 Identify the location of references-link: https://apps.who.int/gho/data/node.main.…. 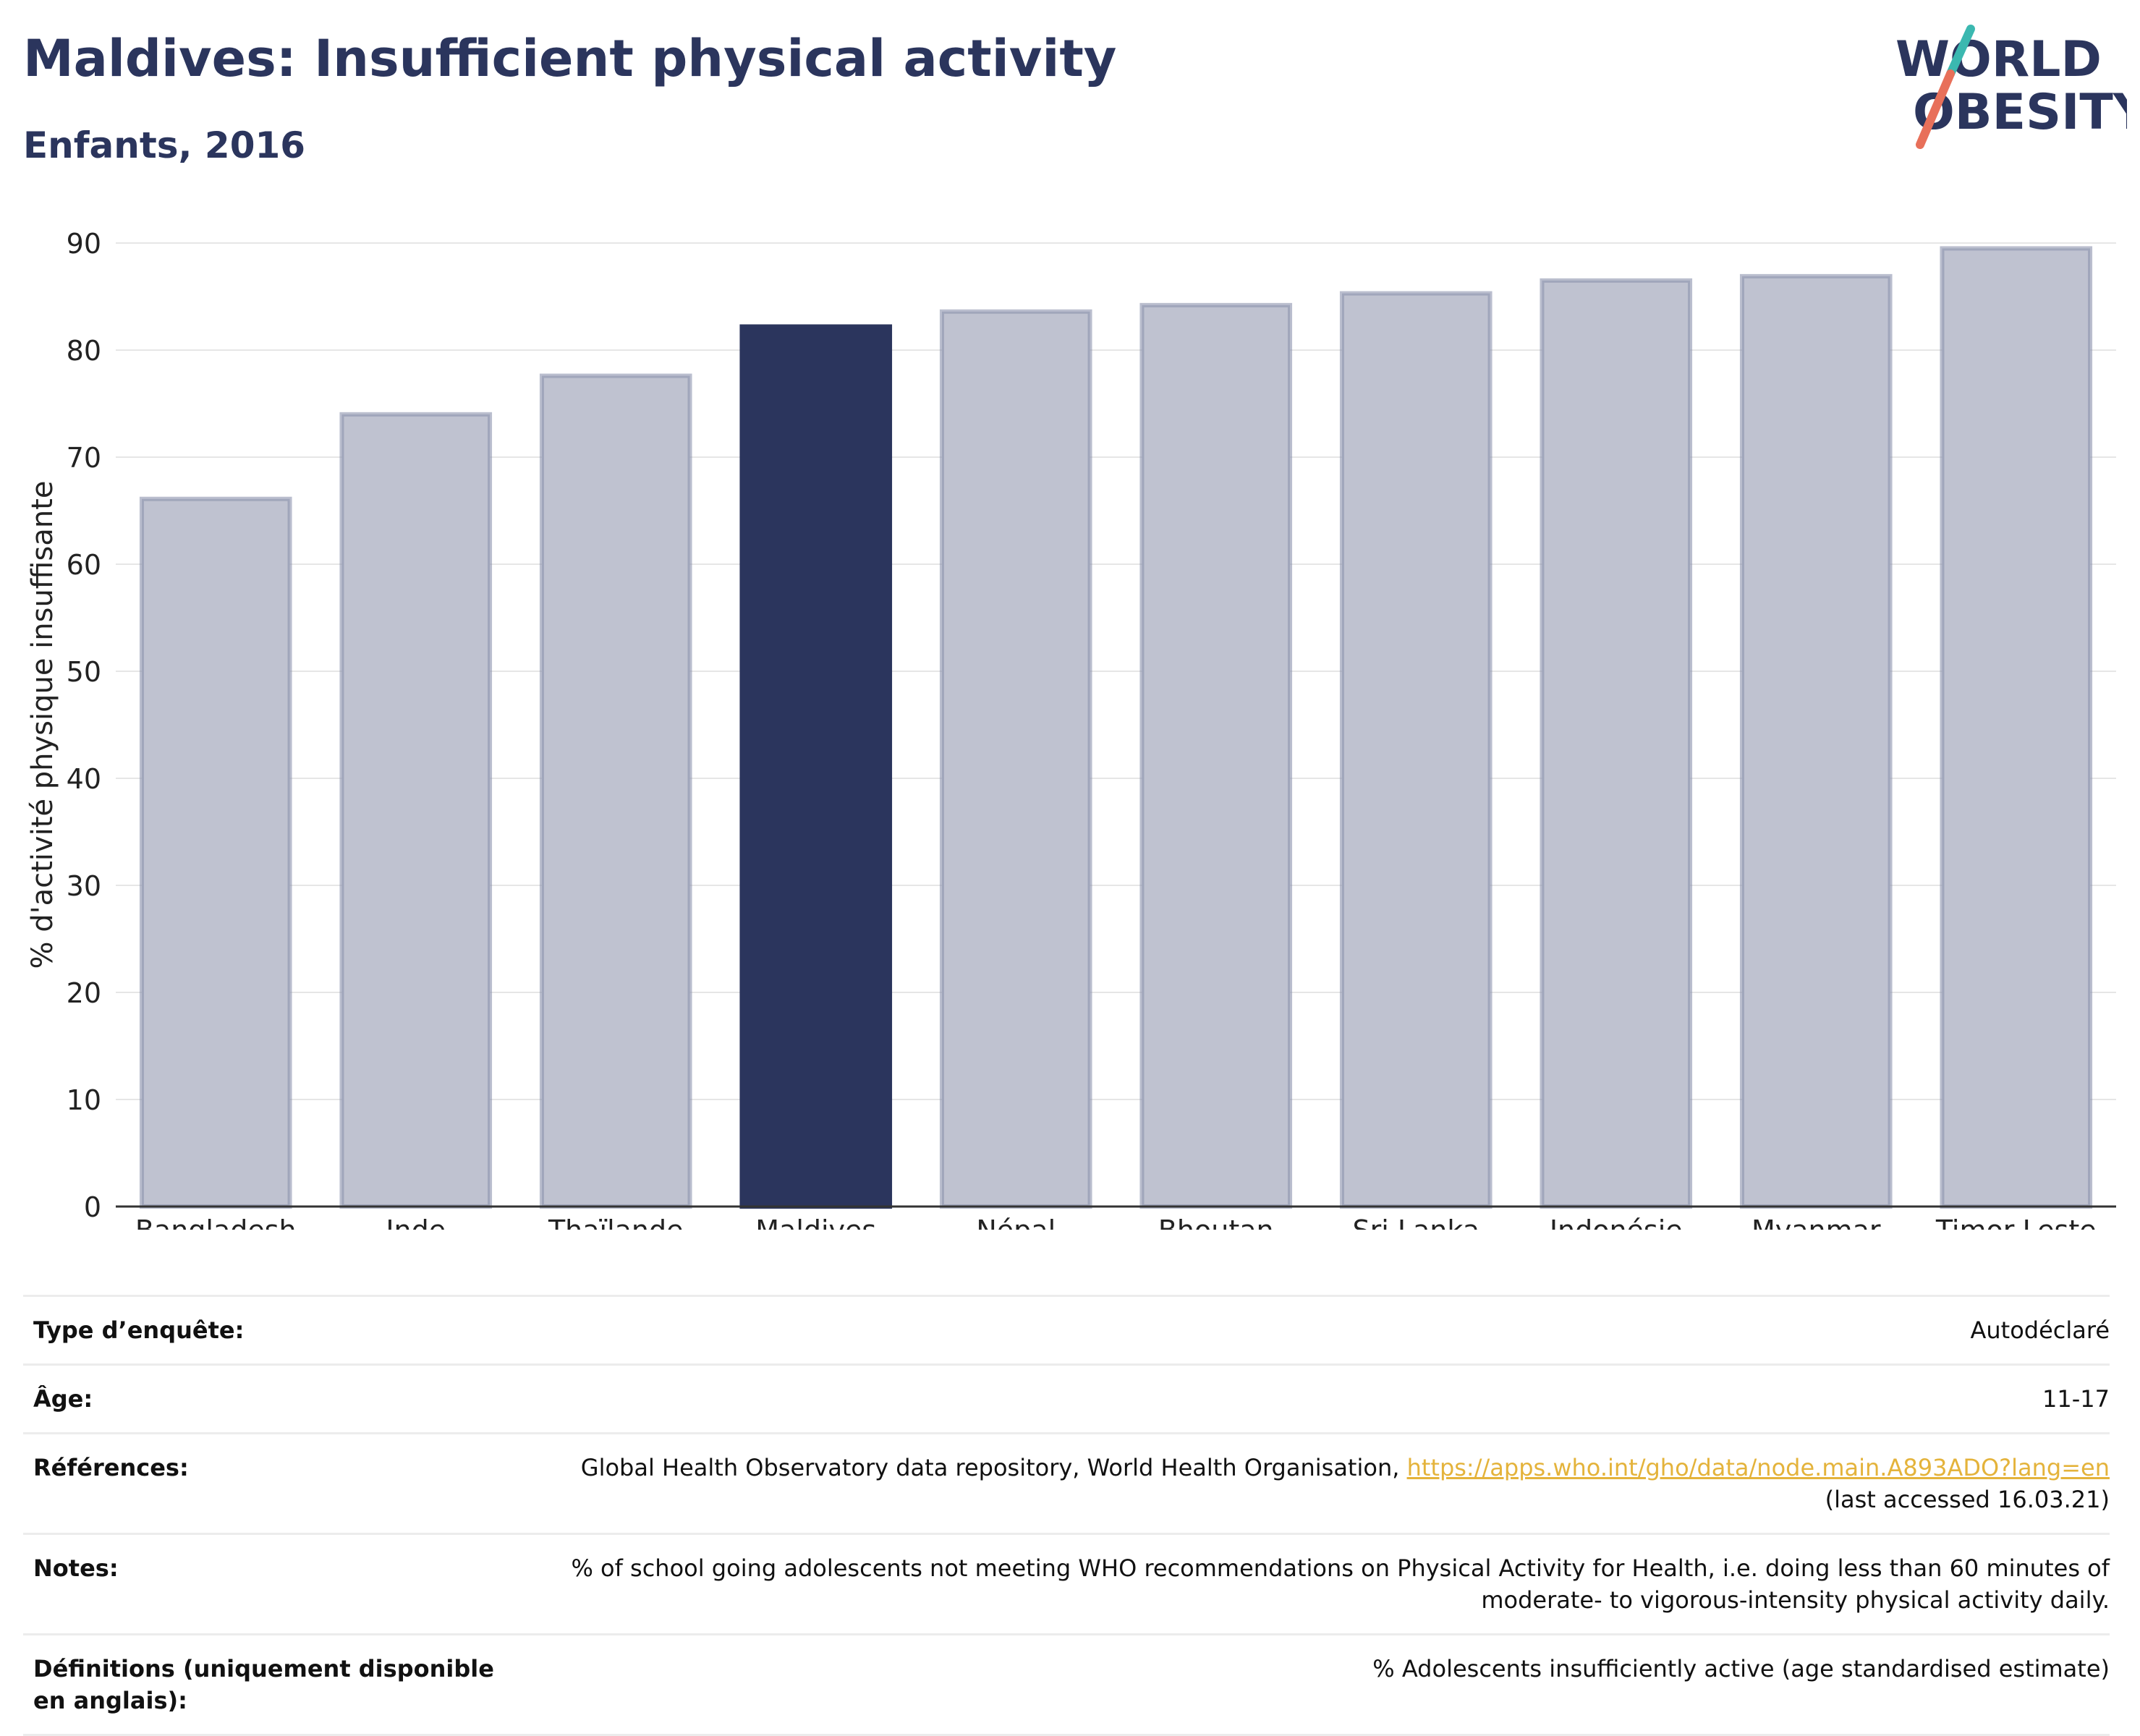
(1758, 1467).